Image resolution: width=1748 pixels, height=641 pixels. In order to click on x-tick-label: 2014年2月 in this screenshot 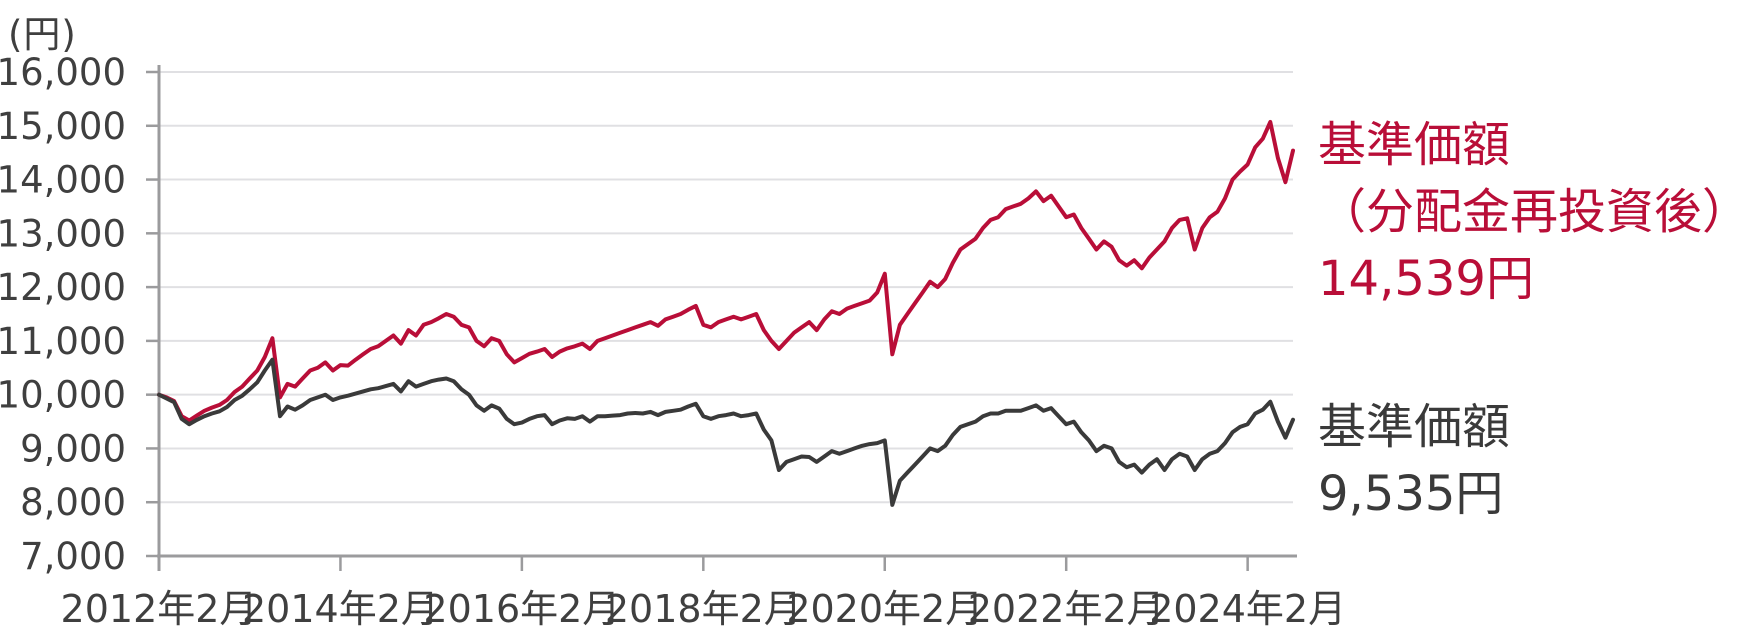, I will do `click(340, 609)`.